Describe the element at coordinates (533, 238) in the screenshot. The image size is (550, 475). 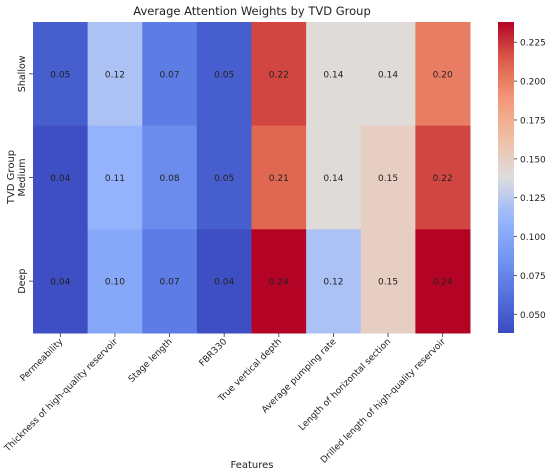
I see `colorbar-tick-label: 0.100` at that location.